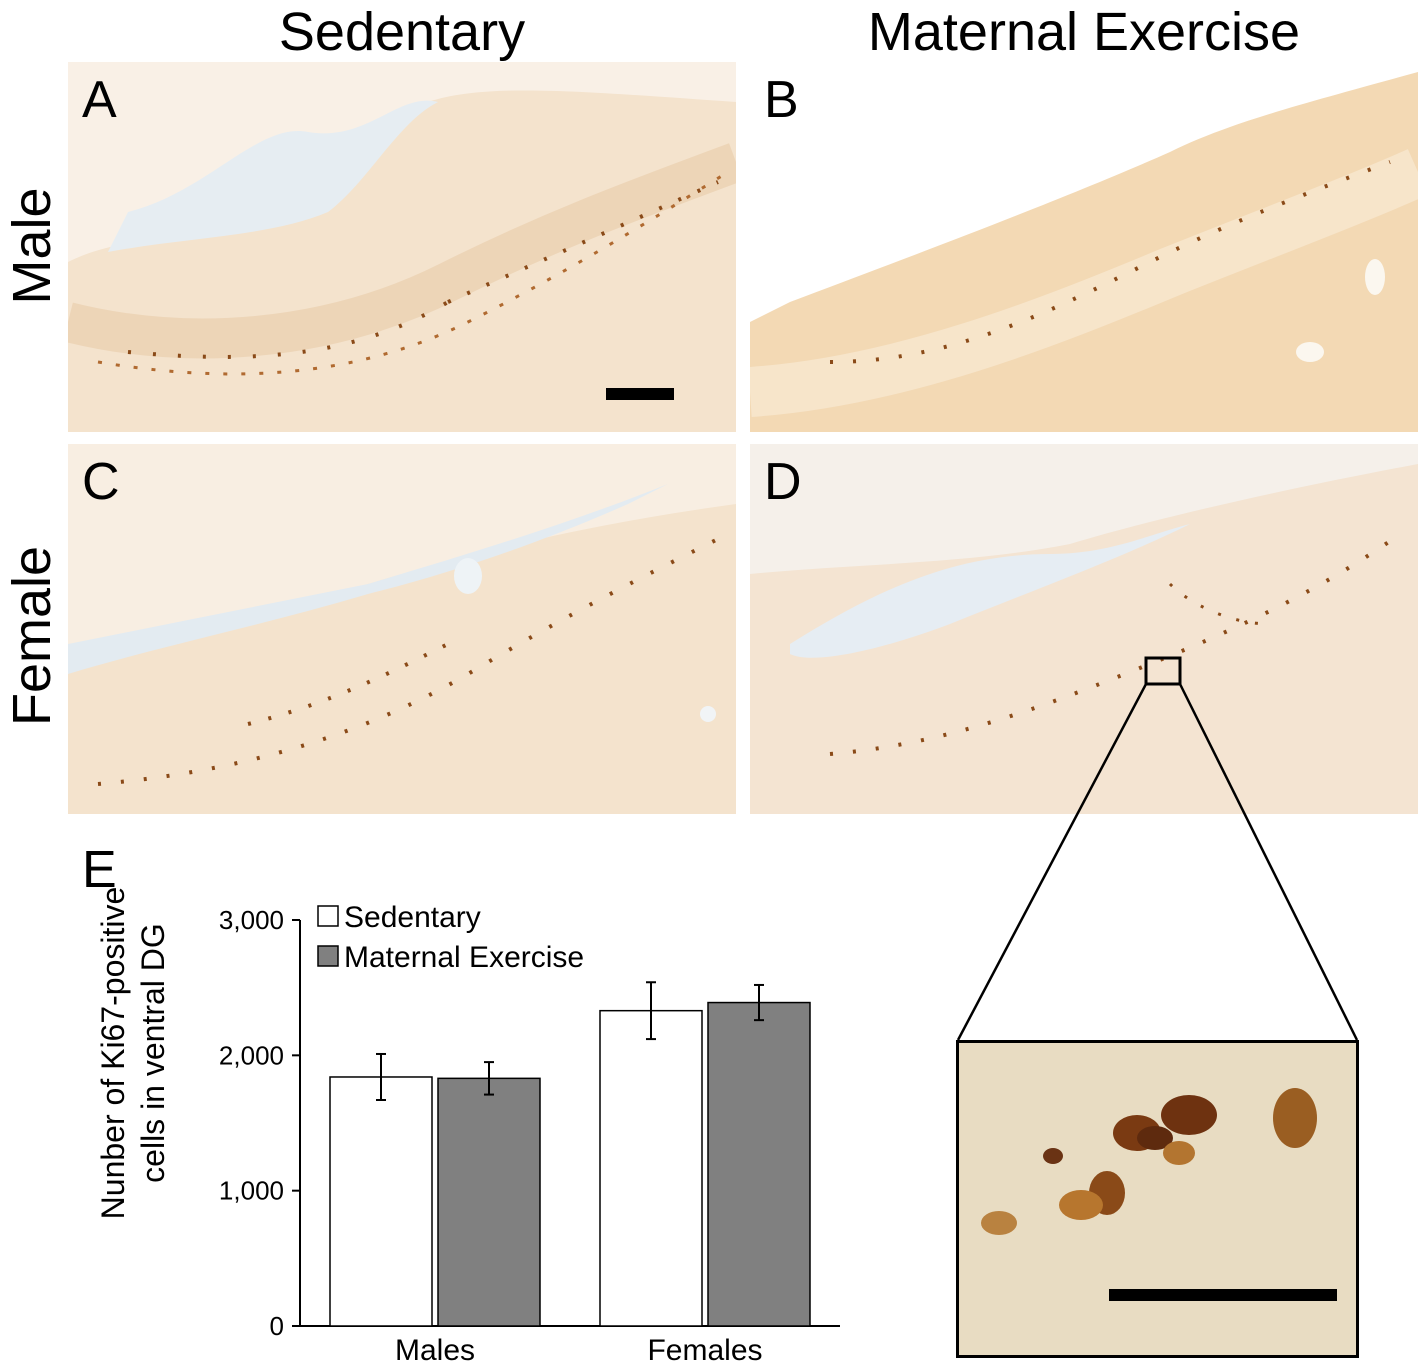 The height and width of the screenshot is (1362, 1422). I want to click on inset-high-magnification, so click(1157, 1199).